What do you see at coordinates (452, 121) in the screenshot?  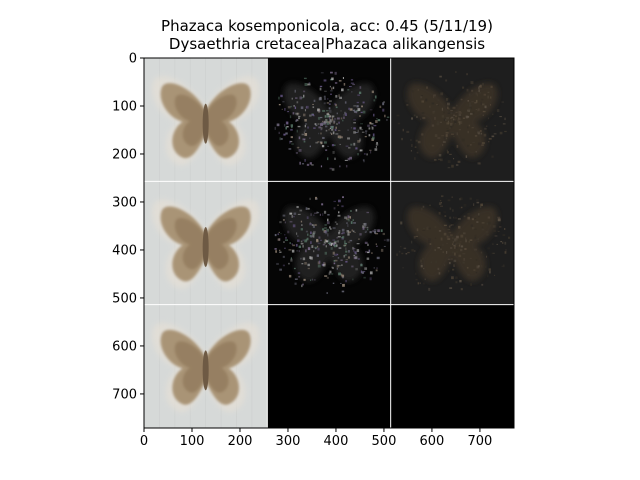 I see `saliency-silhouette` at bounding box center [452, 121].